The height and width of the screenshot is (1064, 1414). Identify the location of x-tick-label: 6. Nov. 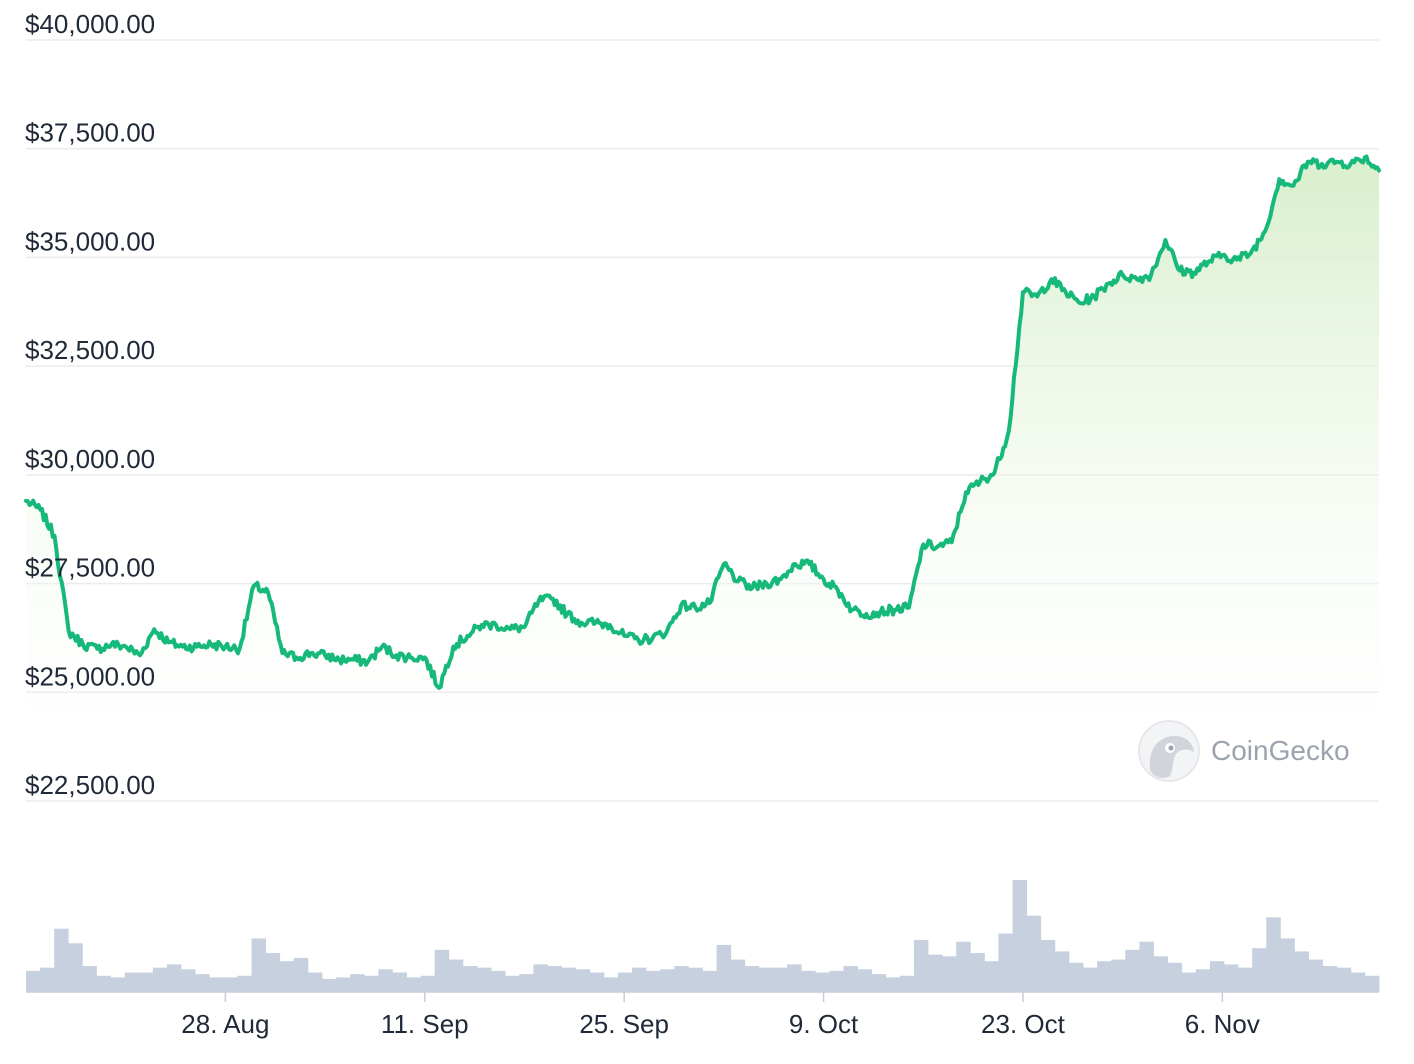
(1222, 1024).